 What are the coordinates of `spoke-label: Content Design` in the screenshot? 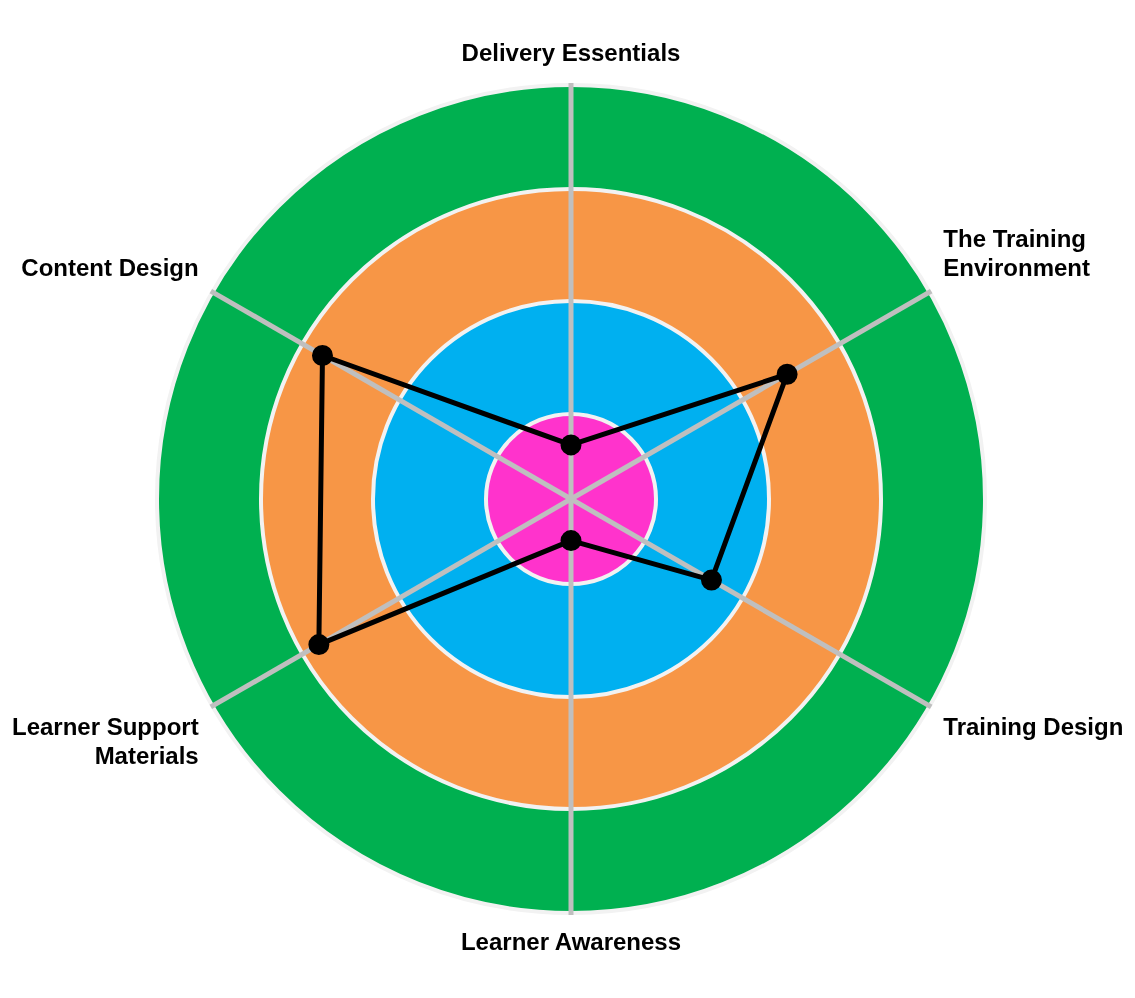 It's located at (110, 268).